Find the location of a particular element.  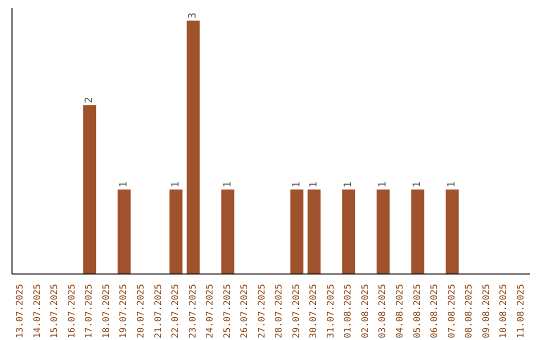

x-tick-label: 05.08.2025 is located at coordinates (417, 311).